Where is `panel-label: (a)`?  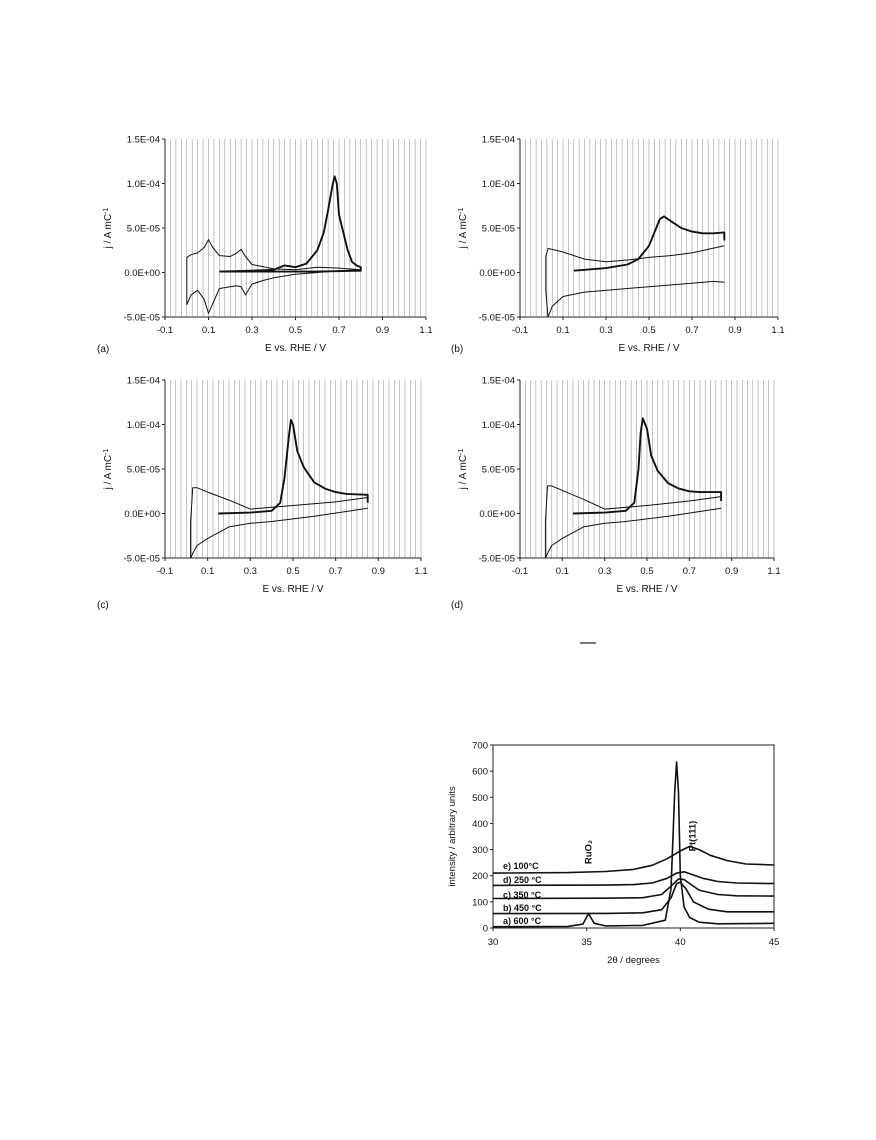
panel-label: (a) is located at coordinates (103, 349).